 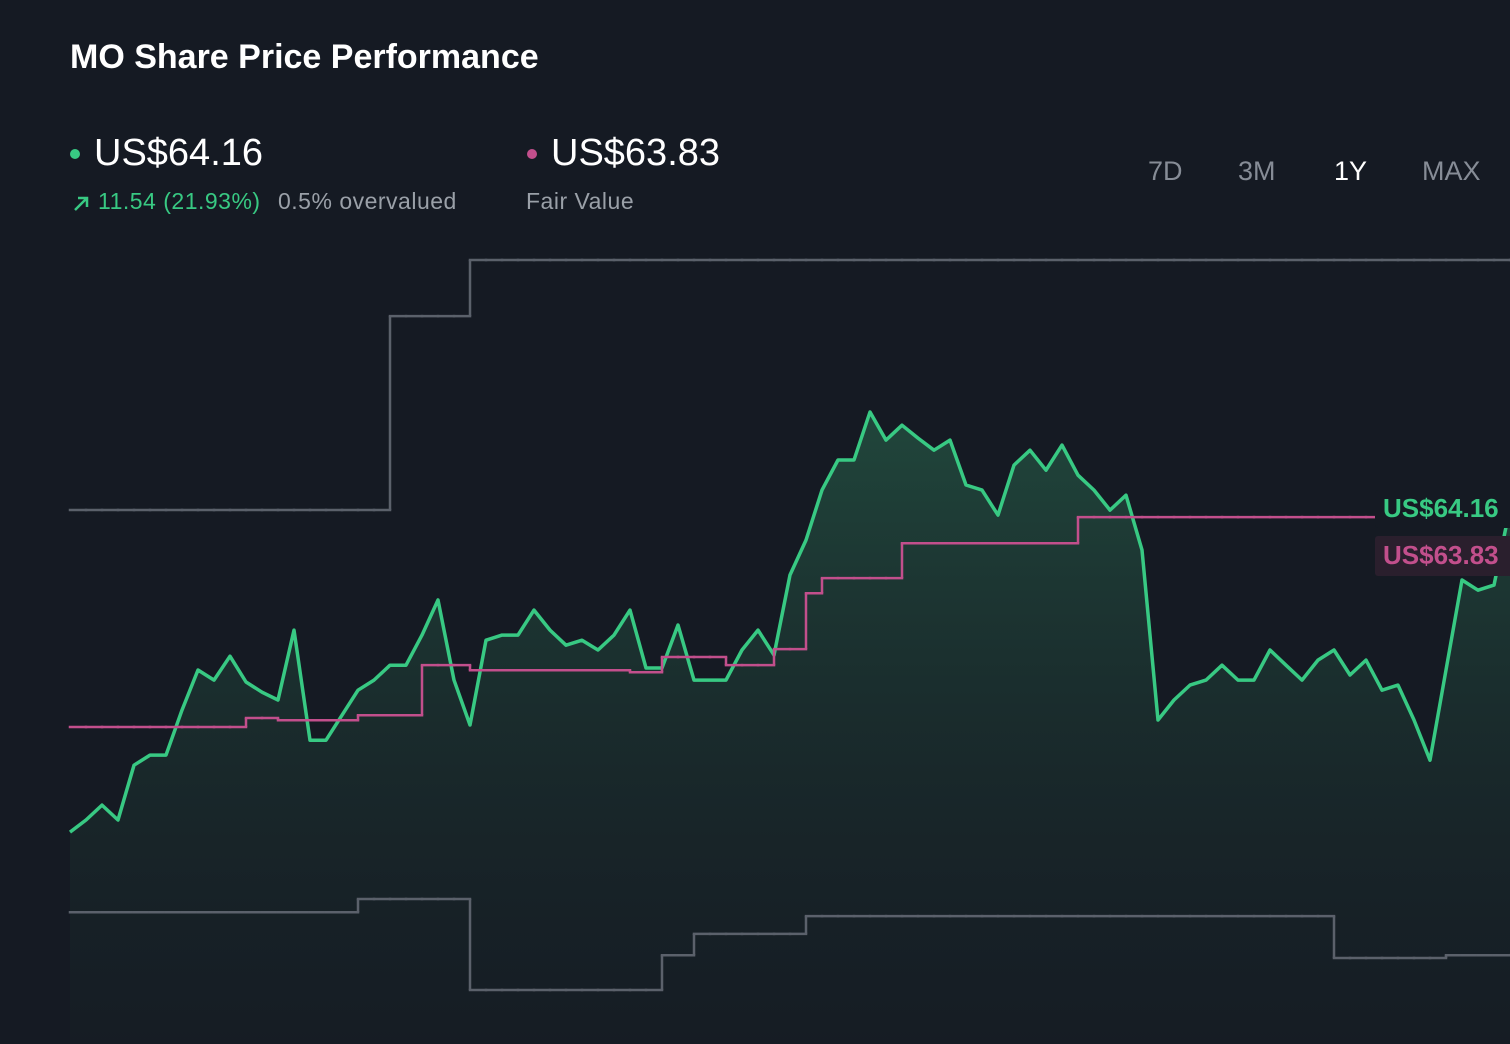 What do you see at coordinates (179, 201) in the screenshot?
I see `price-change: 11.54 (21.93%)` at bounding box center [179, 201].